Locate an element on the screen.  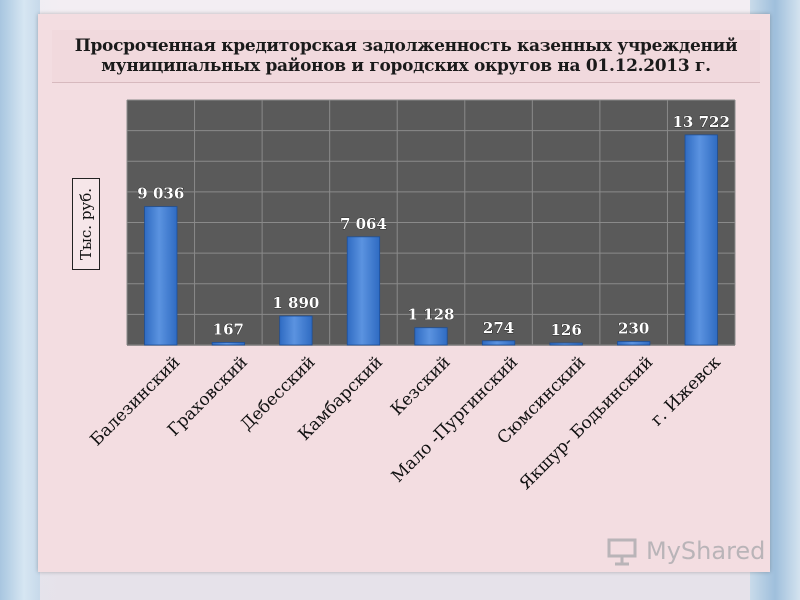
data-label: 126 is located at coordinates (565, 330).